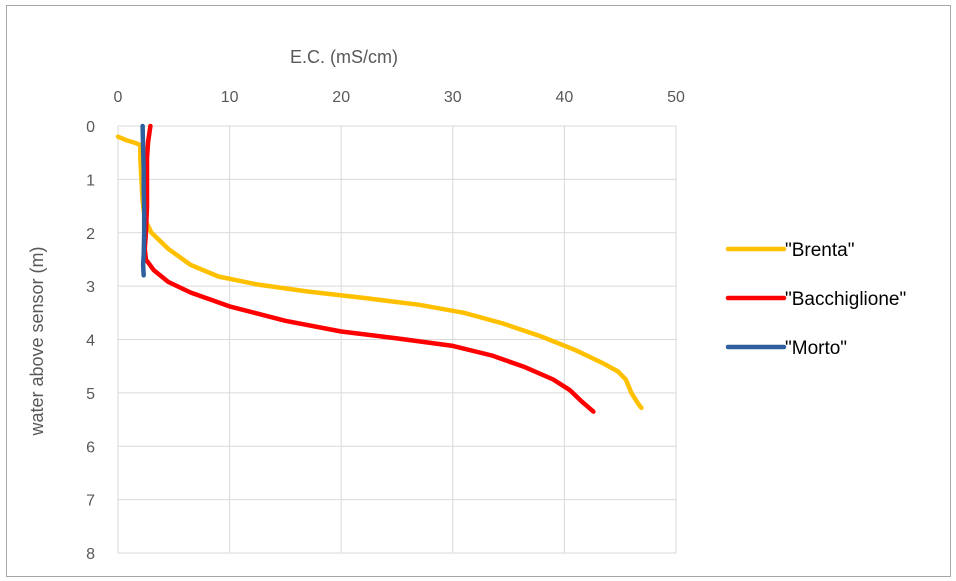 This screenshot has height=581, width=956. Describe the element at coordinates (845, 299) in the screenshot. I see `legend-label-2: "Bacchiglione"` at that location.